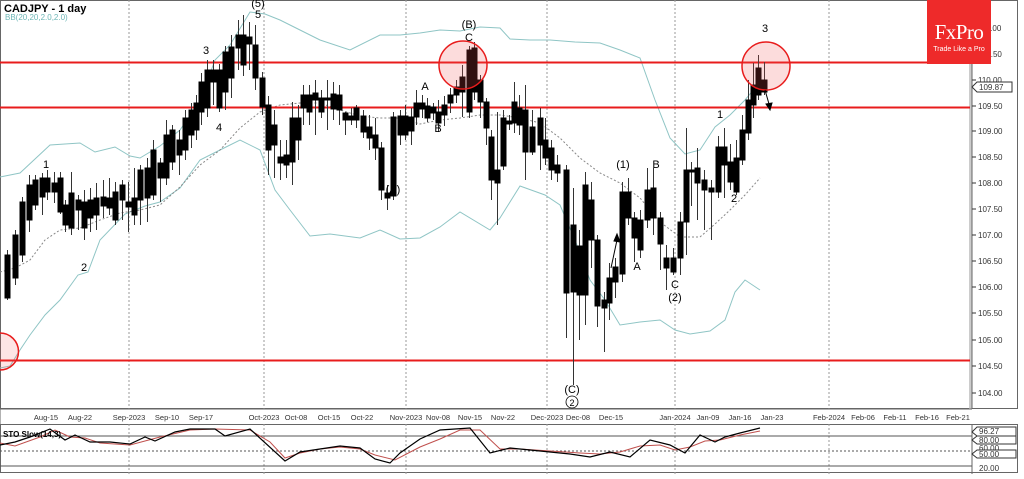  Describe the element at coordinates (622, 165) in the screenshot. I see `svg-text: (1)` at that location.